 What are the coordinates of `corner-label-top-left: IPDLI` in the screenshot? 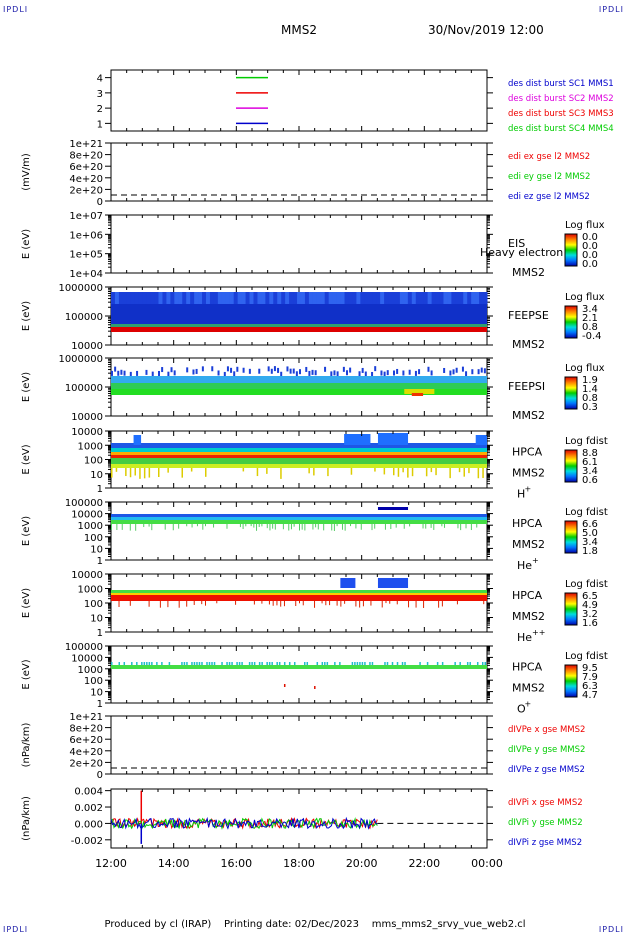 It's located at (16, 9).